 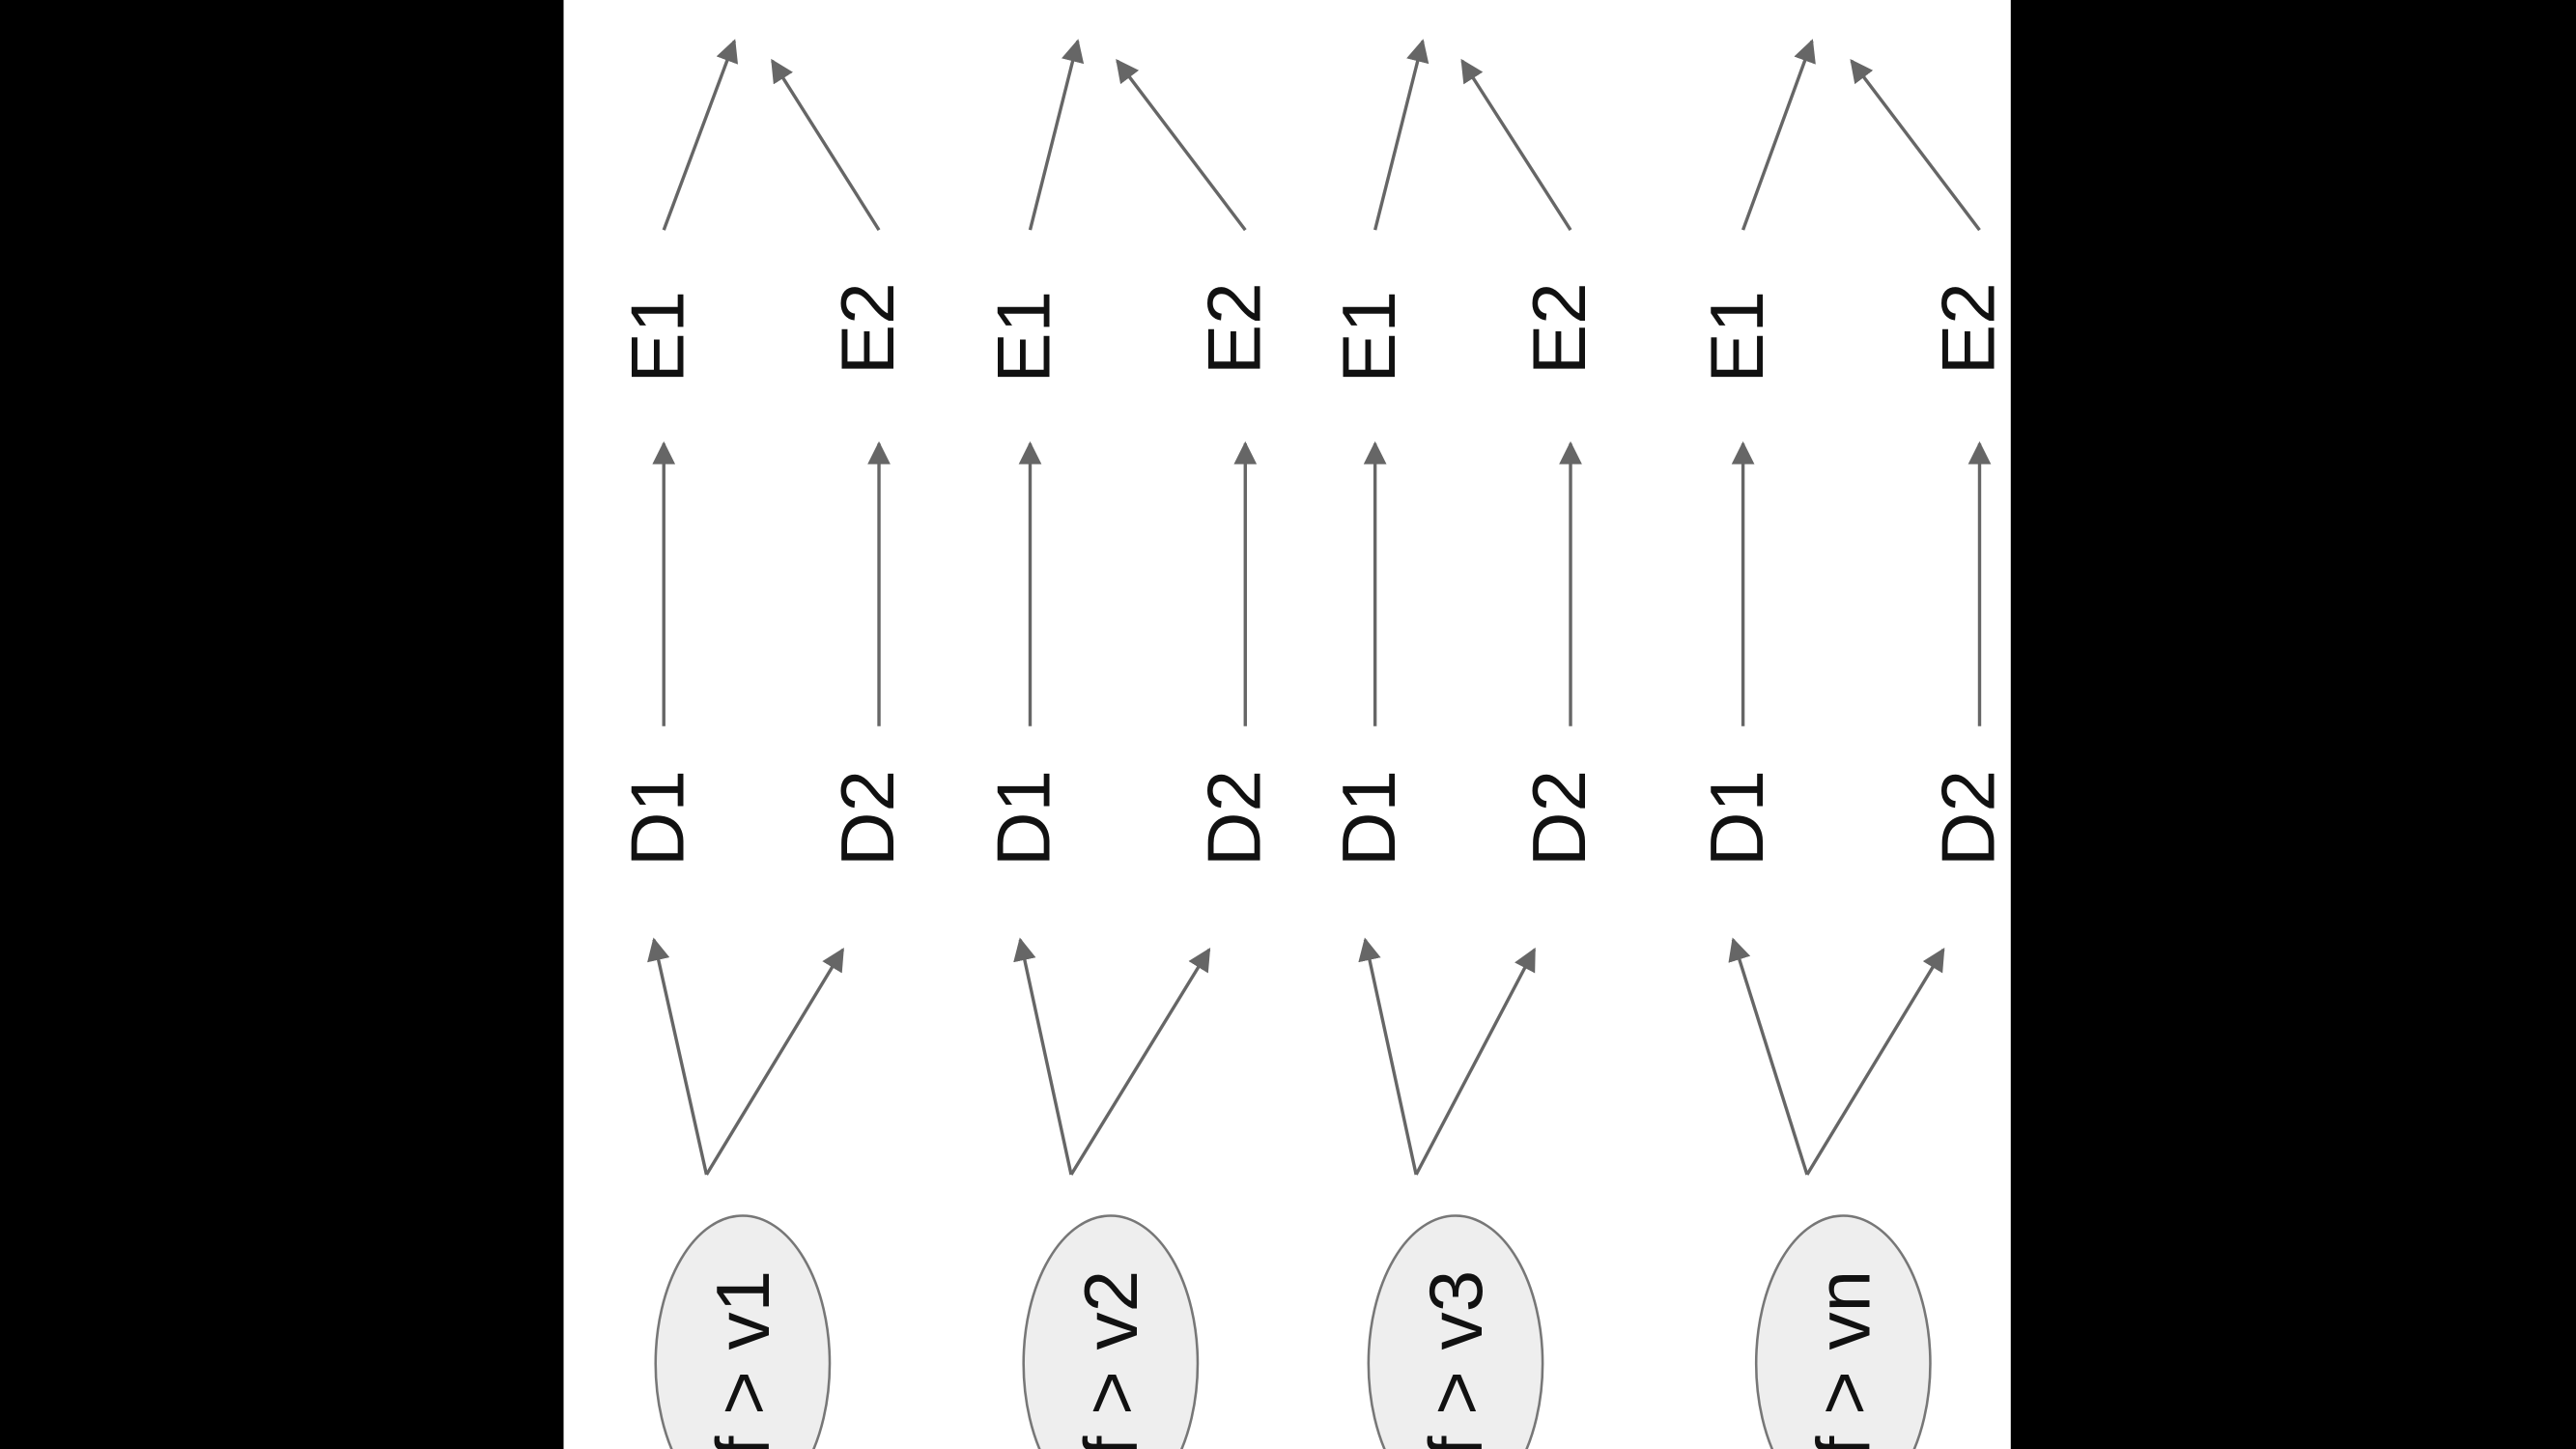 I want to click on condition-label: f > v1, so click(x=742, y=1359).